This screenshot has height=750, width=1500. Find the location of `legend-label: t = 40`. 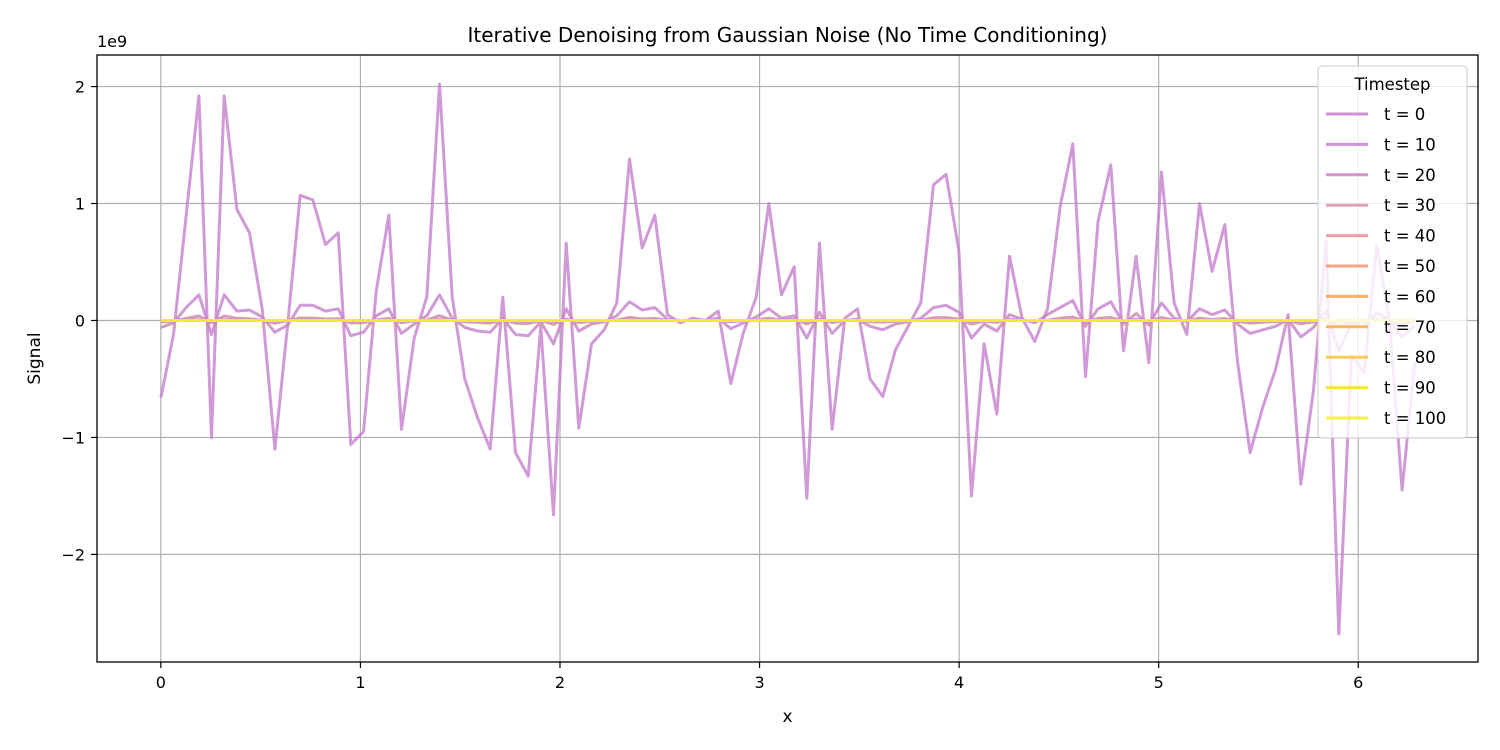

legend-label: t = 40 is located at coordinates (1410, 236).